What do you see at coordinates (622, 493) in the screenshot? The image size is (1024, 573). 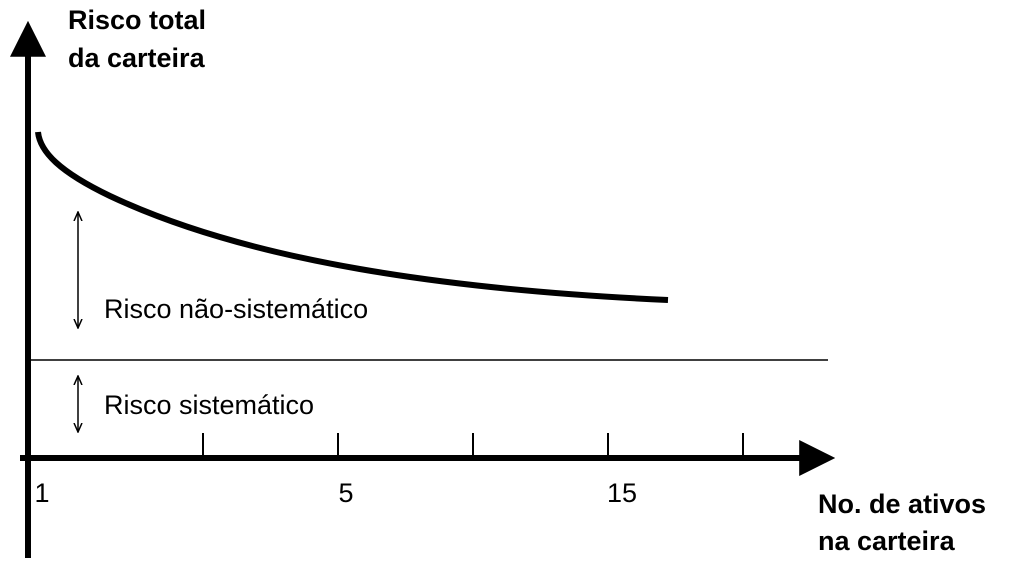 I see `x-tick-label: 15` at bounding box center [622, 493].